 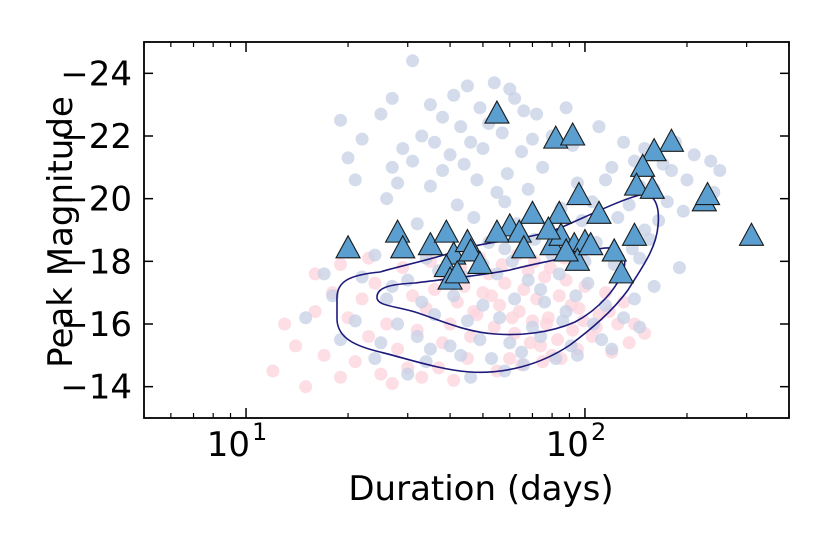 I want to click on x-axis-label: Duration (days), so click(x=480, y=489).